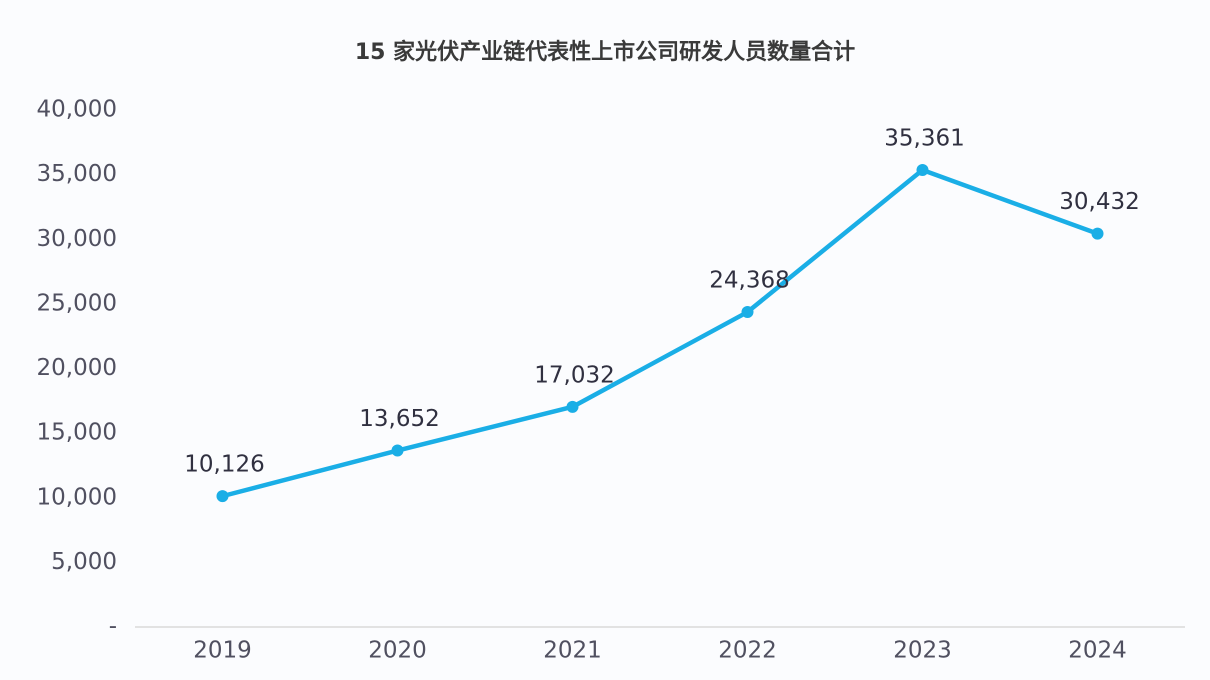 This screenshot has width=1210, height=680. I want to click on y-tick-label: 40,000, so click(77, 110).